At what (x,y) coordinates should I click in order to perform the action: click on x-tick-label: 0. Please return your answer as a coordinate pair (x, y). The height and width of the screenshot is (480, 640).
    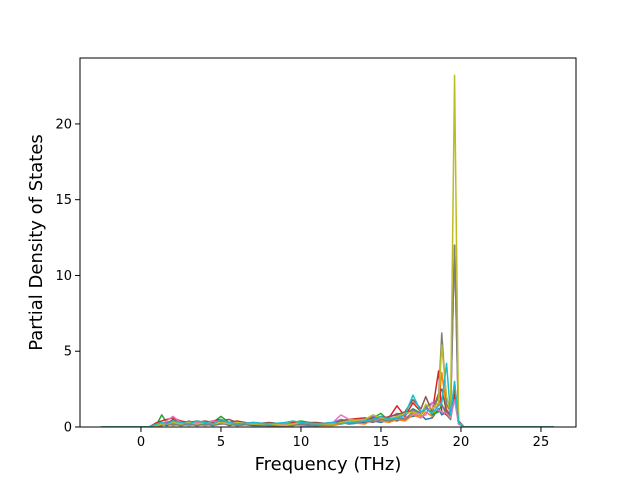
    Looking at the image, I should click on (141, 442).